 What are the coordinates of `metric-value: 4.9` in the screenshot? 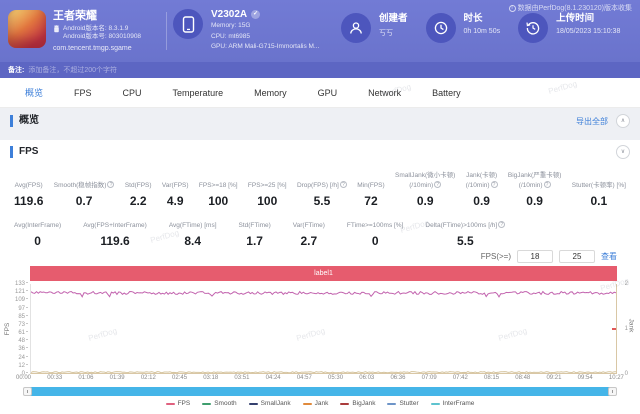 It's located at (175, 201).